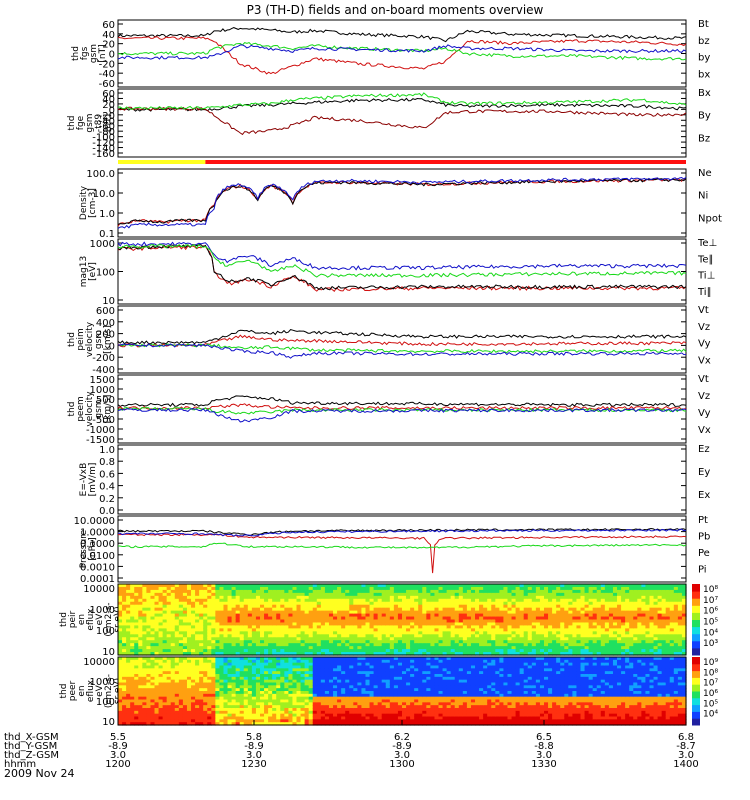 The width and height of the screenshot is (750, 800). I want to click on y-tick-label: 0.0001, so click(97, 579).